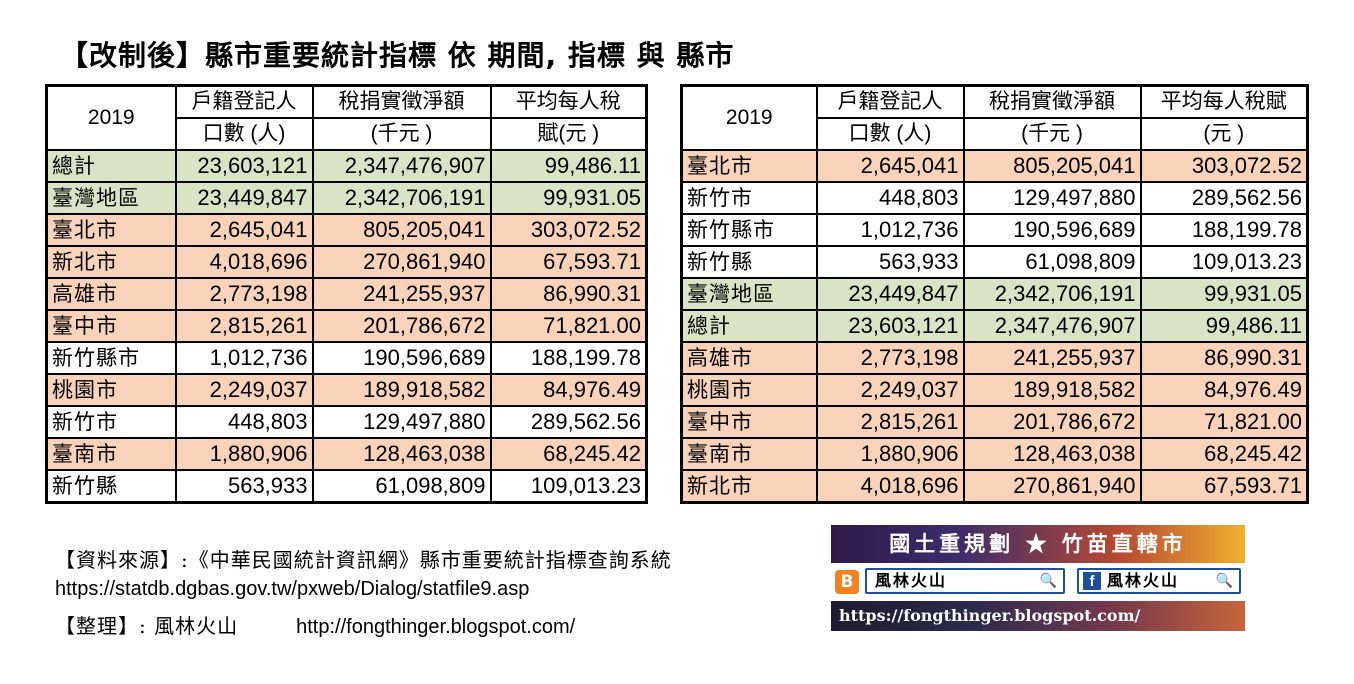 This screenshot has height=684, width=1354. I want to click on header-pop-unit: 口數 (人), so click(244, 134).